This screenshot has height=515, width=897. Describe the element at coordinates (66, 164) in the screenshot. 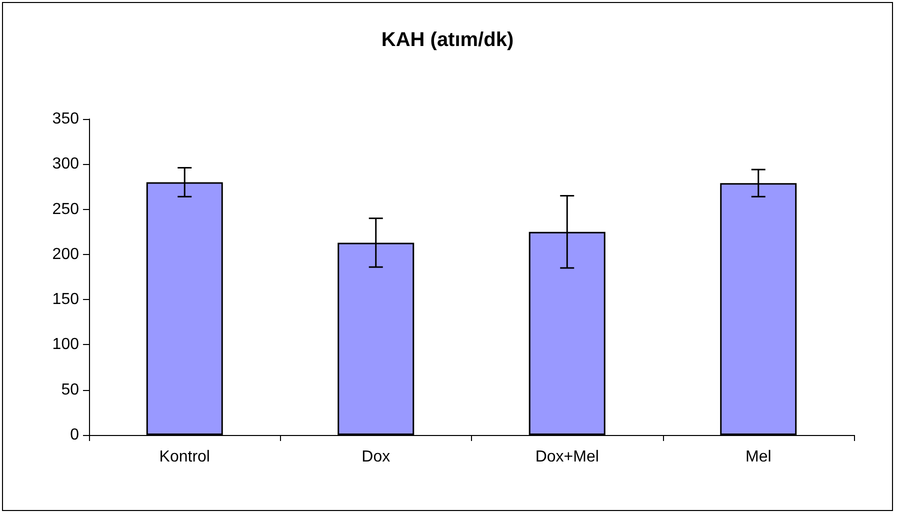

I see `y-tick-label: 300` at that location.